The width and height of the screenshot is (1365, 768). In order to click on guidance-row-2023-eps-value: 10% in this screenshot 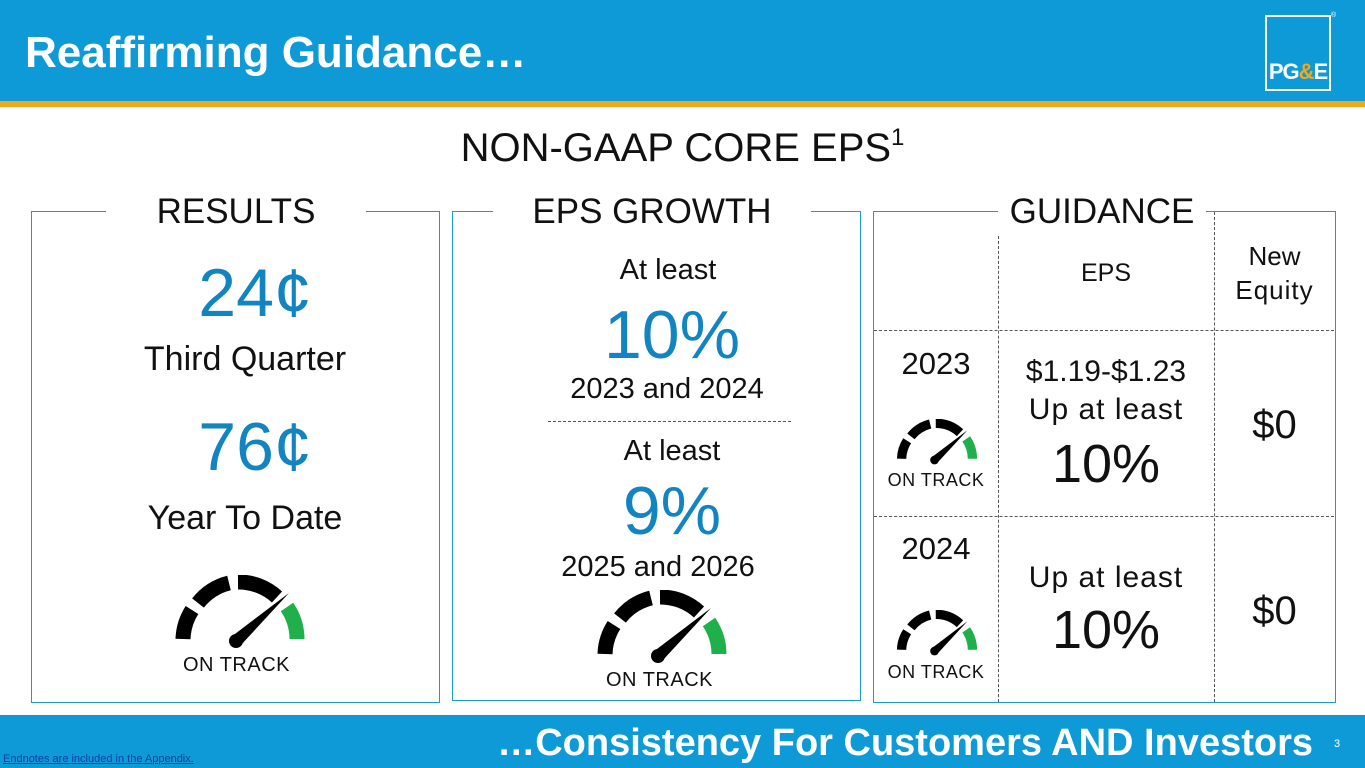, I will do `click(1106, 464)`.